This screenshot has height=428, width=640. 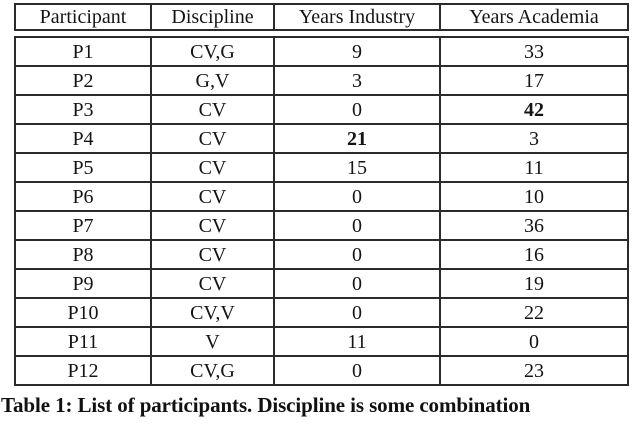 What do you see at coordinates (357, 167) in the screenshot?
I see `cell-years-industry: 15` at bounding box center [357, 167].